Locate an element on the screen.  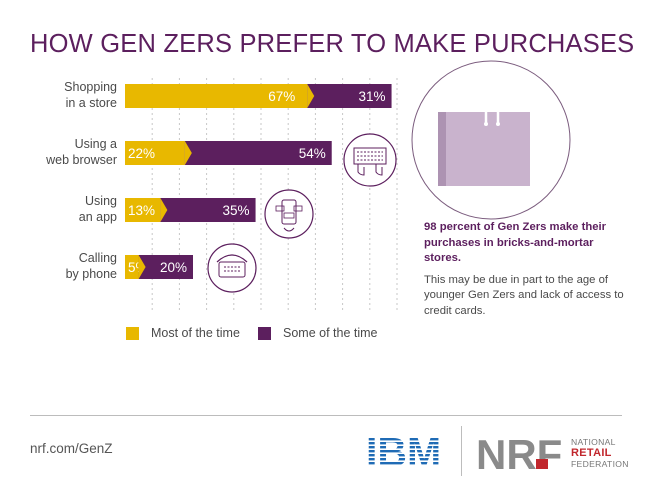
ibm-logo-text: IBM is located at coordinates (403, 451).